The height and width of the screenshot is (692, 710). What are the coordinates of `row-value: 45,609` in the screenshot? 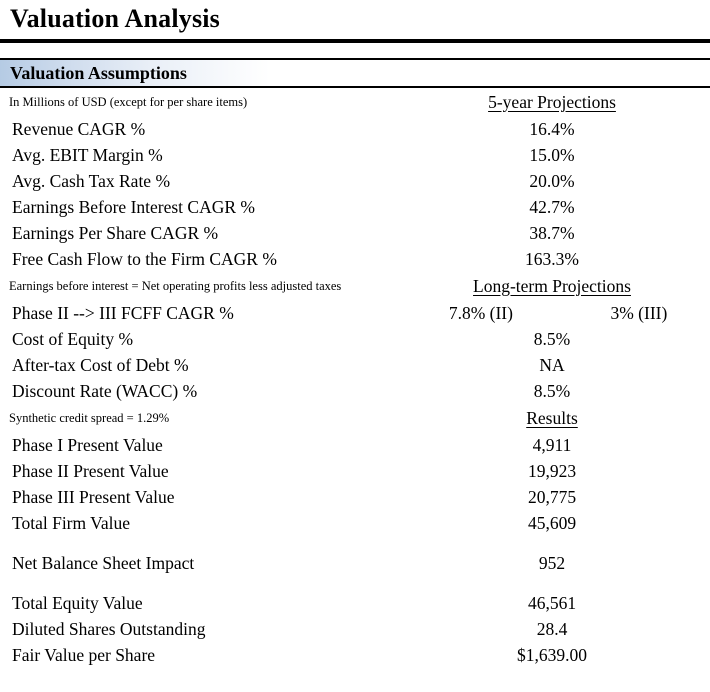 It's located at (552, 522).